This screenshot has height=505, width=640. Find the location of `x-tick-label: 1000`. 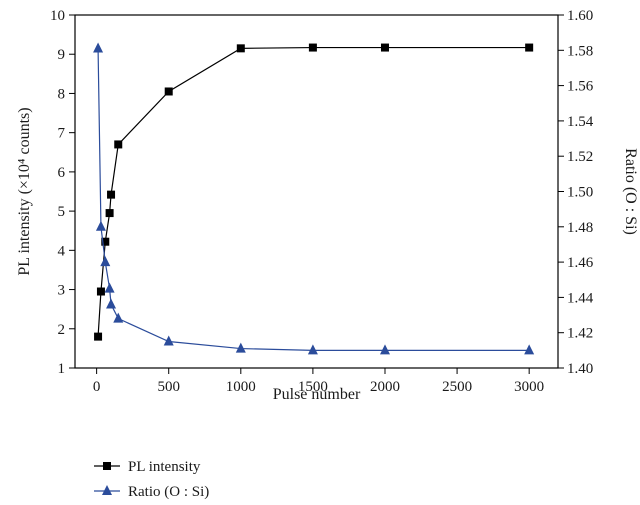

x-tick-label: 1000 is located at coordinates (241, 387).